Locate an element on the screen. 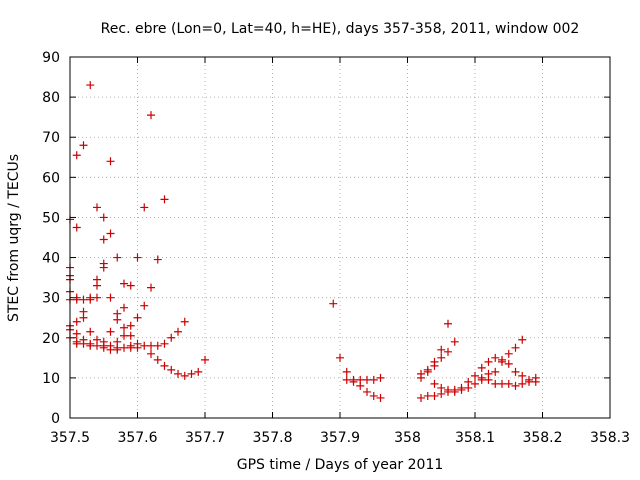 Image resolution: width=640 pixels, height=480 pixels. x-tick-label: 357.6 is located at coordinates (137, 438).